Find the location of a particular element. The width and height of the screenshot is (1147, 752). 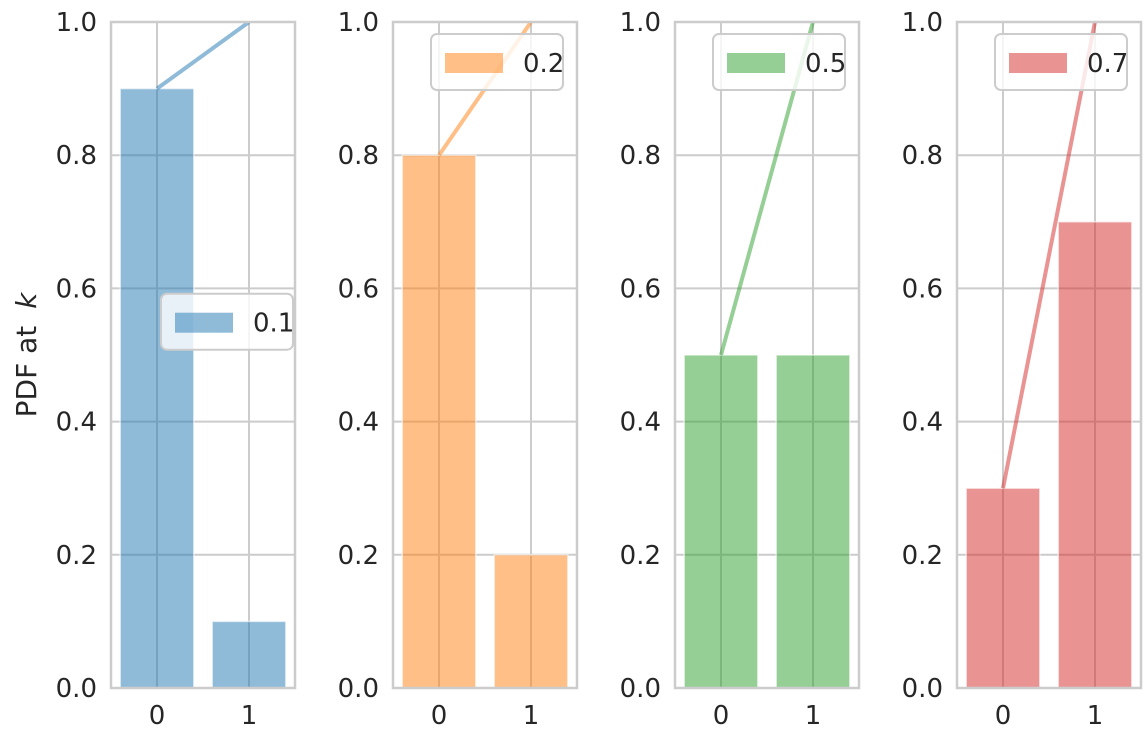

legend: 0.2 is located at coordinates (497, 62).